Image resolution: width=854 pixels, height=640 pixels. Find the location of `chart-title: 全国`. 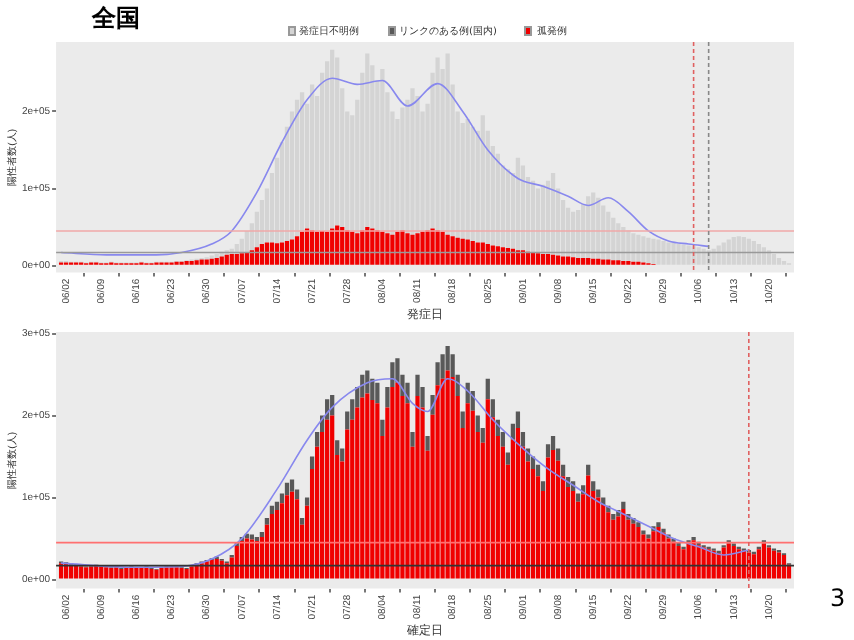

chart-title: 全国 is located at coordinates (116, 19).